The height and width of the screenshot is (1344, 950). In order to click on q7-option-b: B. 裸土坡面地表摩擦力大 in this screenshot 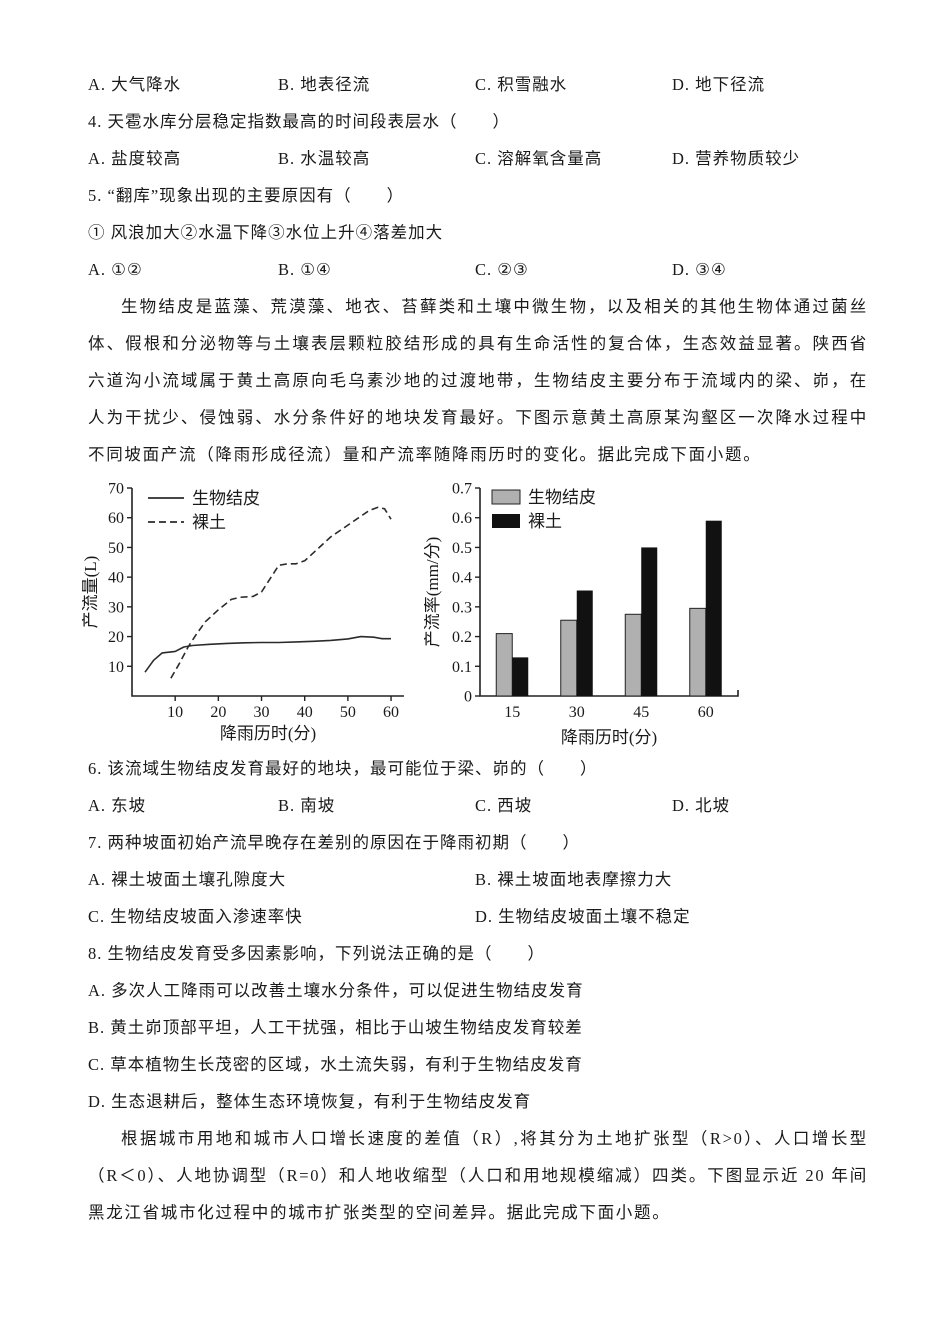, I will do `click(574, 879)`.